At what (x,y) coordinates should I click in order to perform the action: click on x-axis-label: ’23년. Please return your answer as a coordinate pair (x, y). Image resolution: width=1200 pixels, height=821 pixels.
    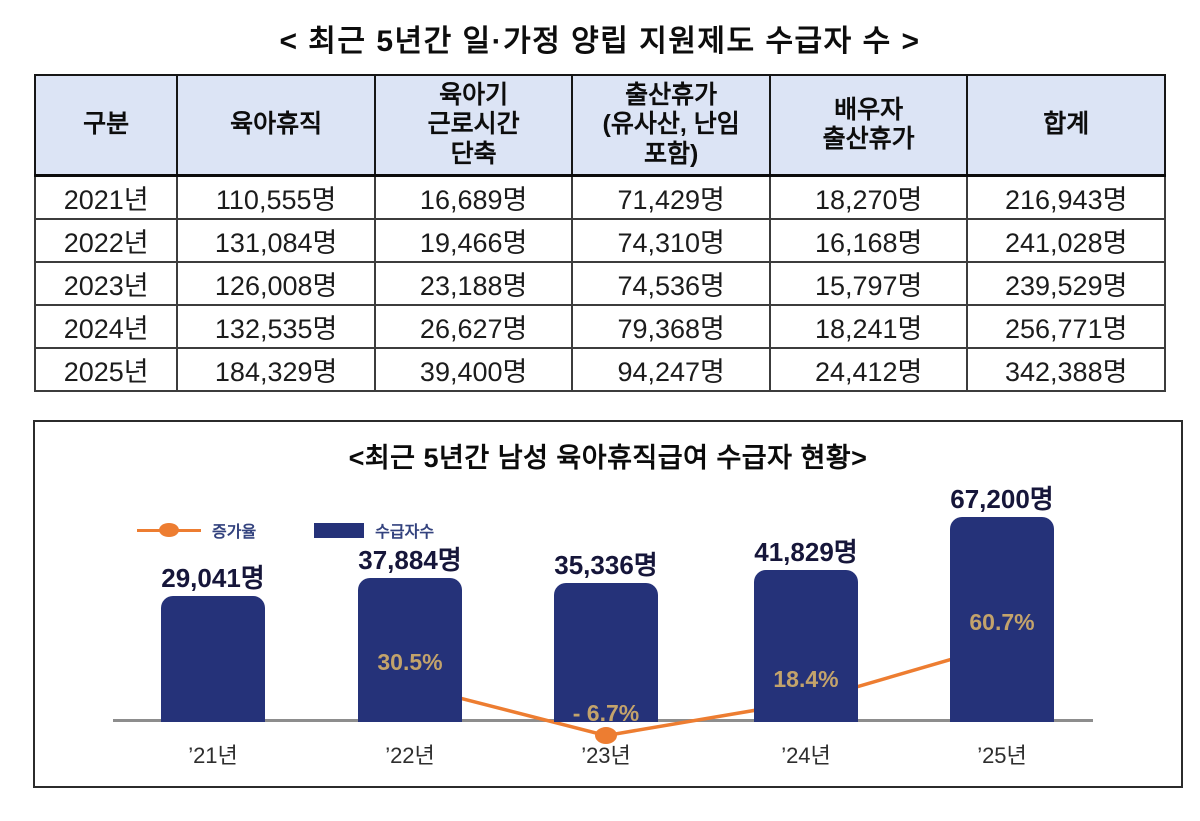
    Looking at the image, I should click on (606, 755).